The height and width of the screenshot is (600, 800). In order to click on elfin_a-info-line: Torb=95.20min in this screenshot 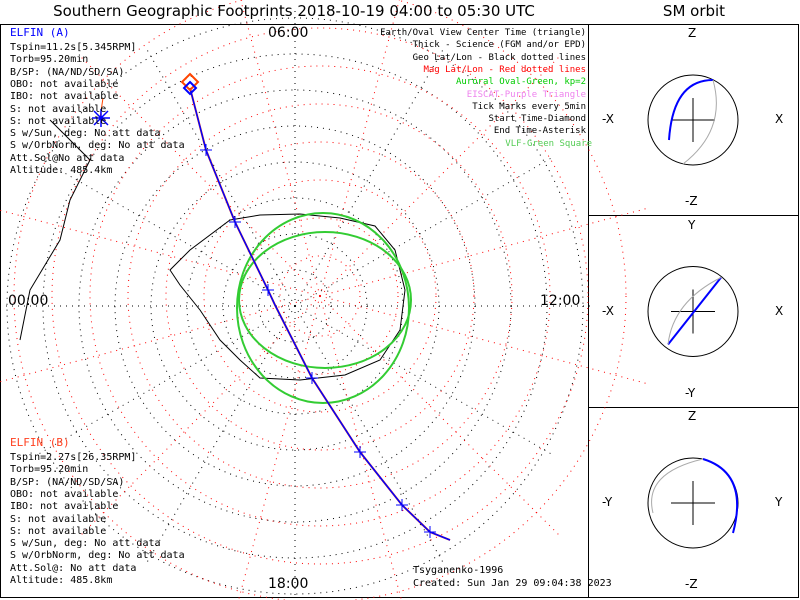, I will do `click(49, 60)`.